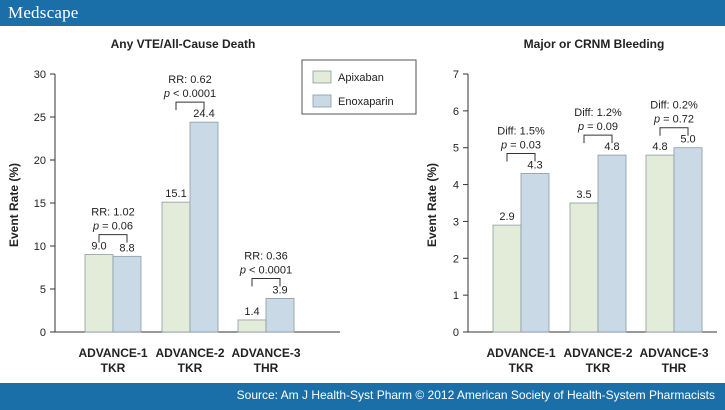 The image size is (725, 410). What do you see at coordinates (521, 132) in the screenshot?
I see `annotation-stat: Diff: 1.5%` at bounding box center [521, 132].